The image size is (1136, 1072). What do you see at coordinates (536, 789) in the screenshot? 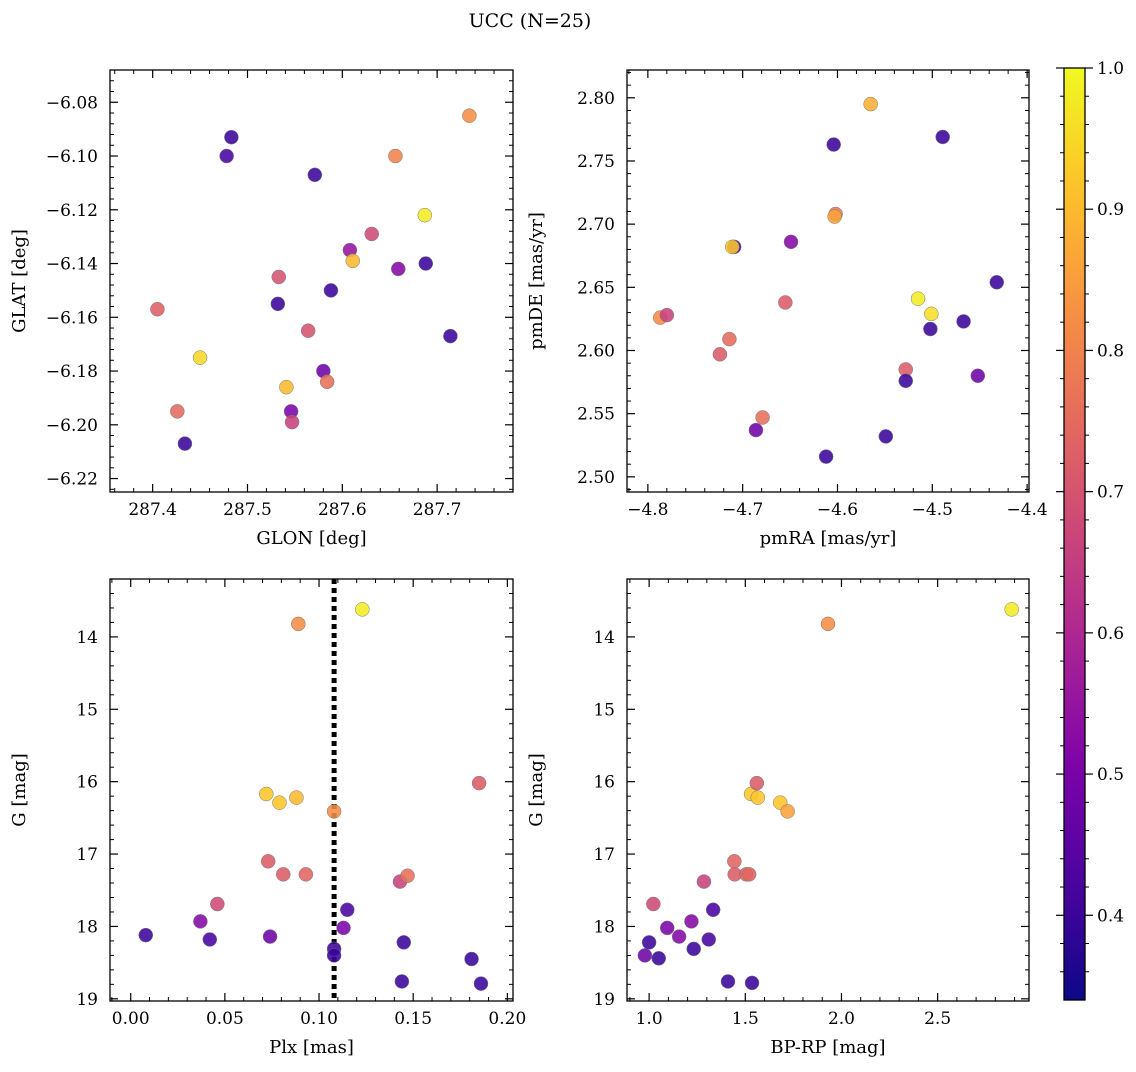
I see `y-axis-label: G [mag]` at bounding box center [536, 789].